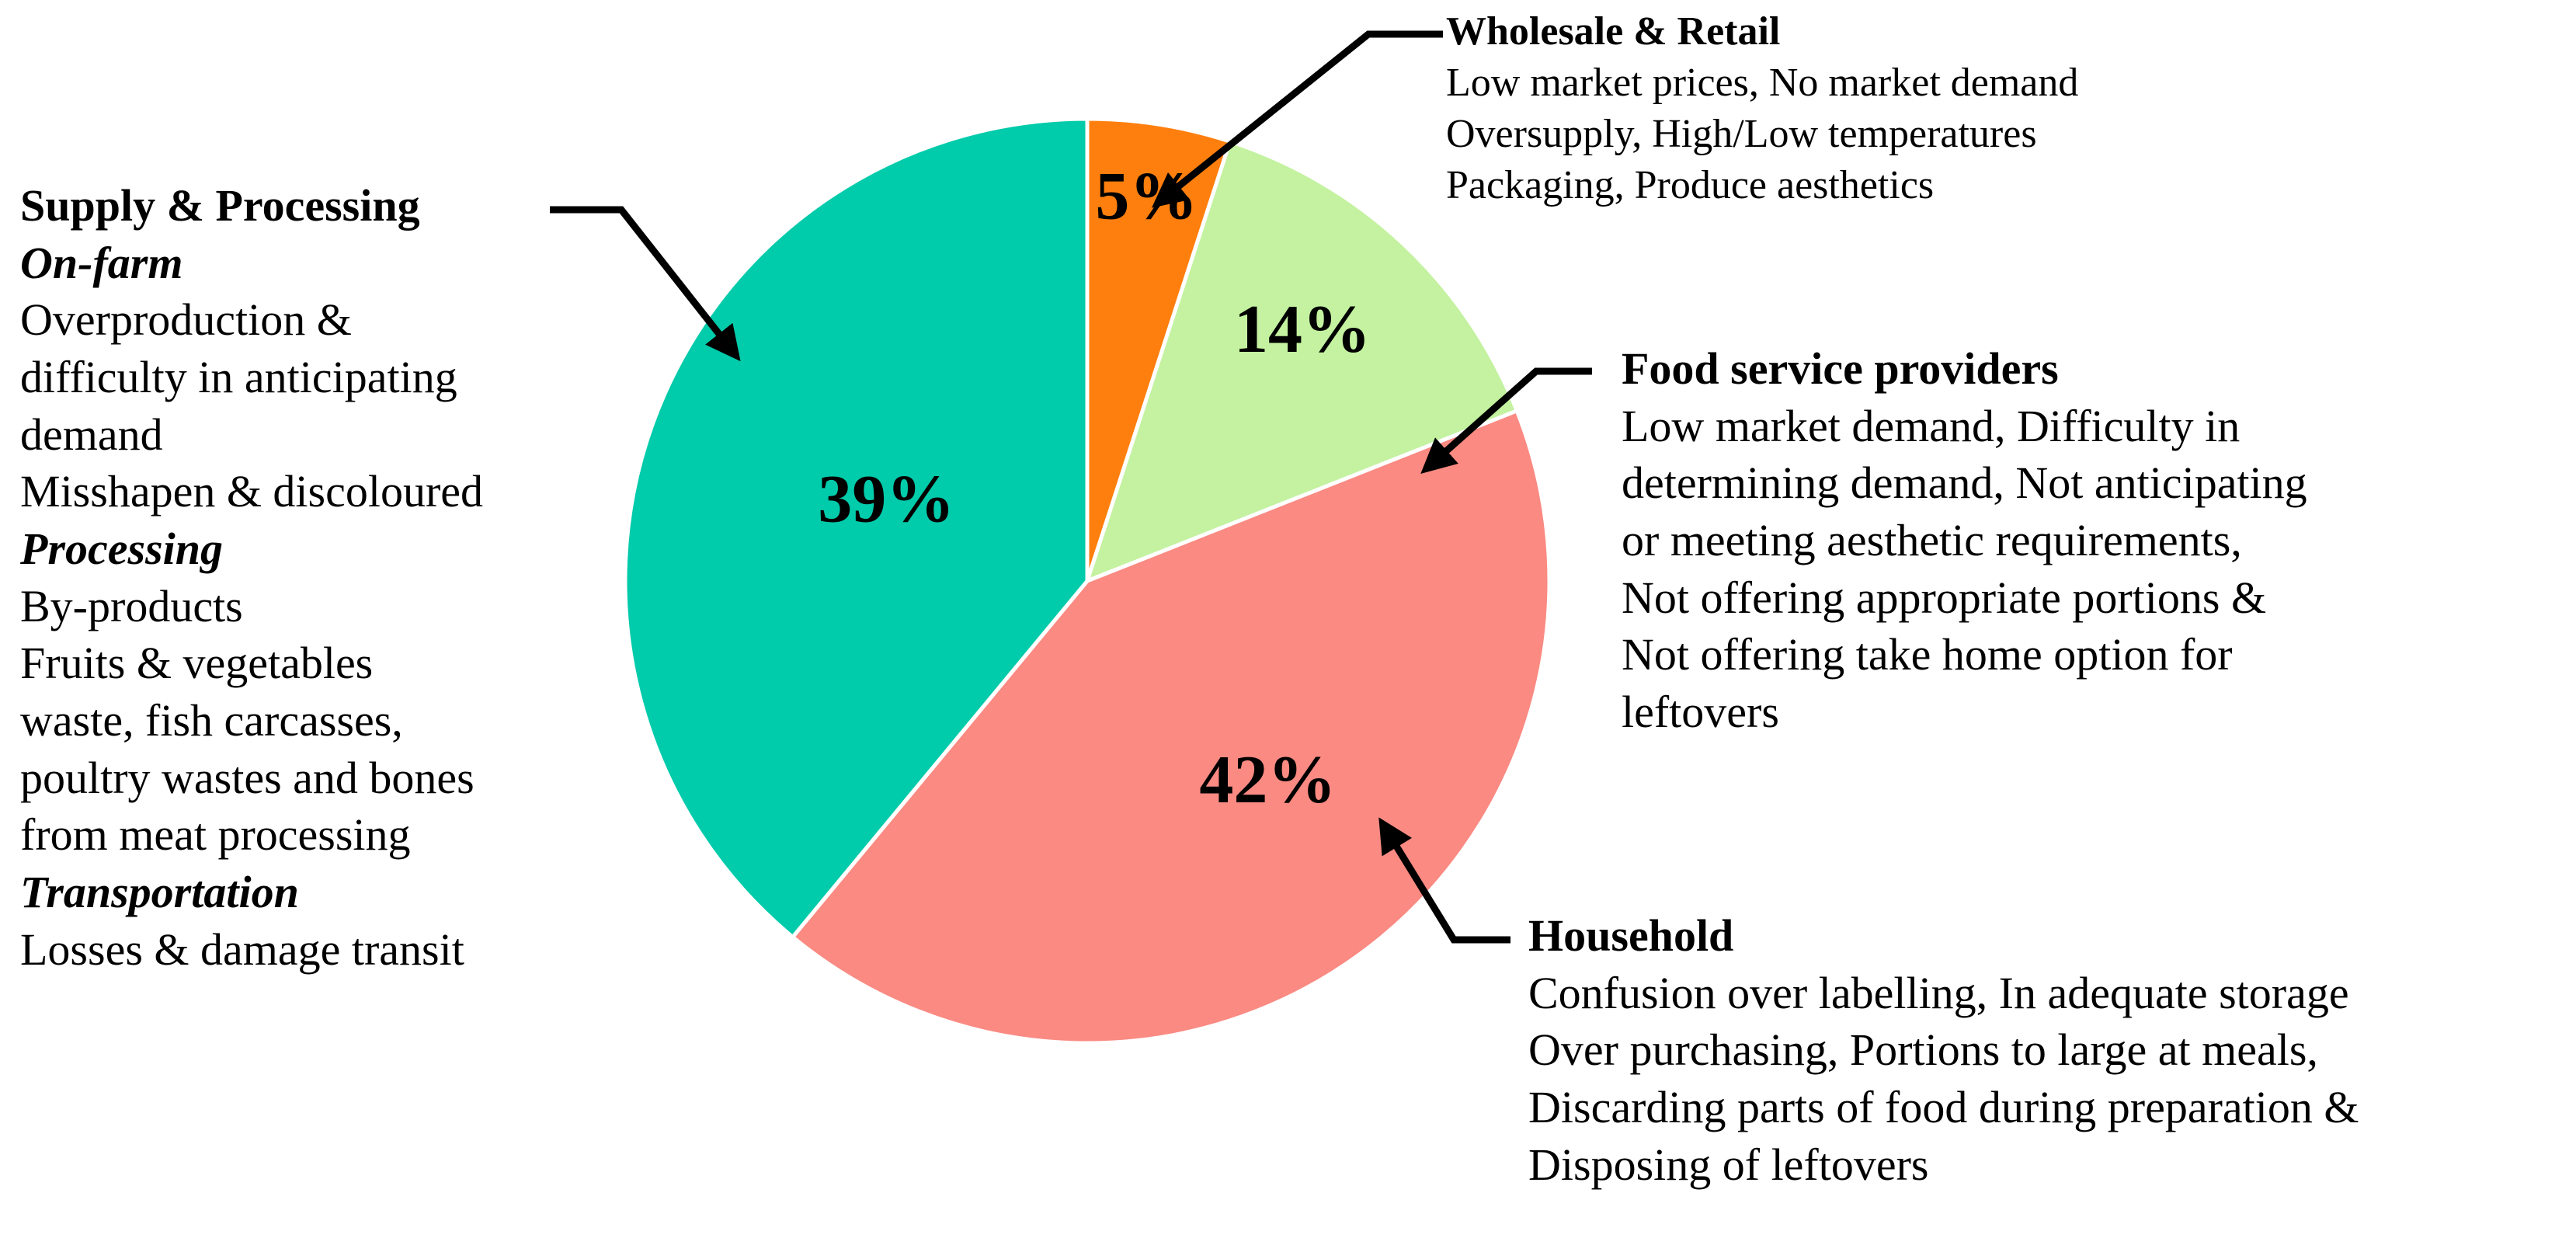 The image size is (2576, 1259). I want to click on slice-value-label: 5%, so click(1146, 196).